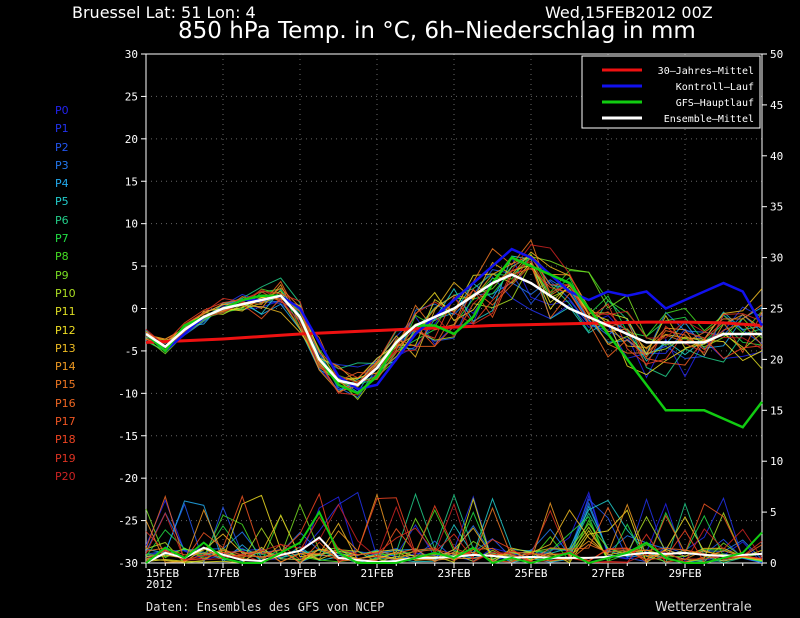  Describe the element at coordinates (776, 309) in the screenshot. I see `y-right-tick-label: 25` at that location.